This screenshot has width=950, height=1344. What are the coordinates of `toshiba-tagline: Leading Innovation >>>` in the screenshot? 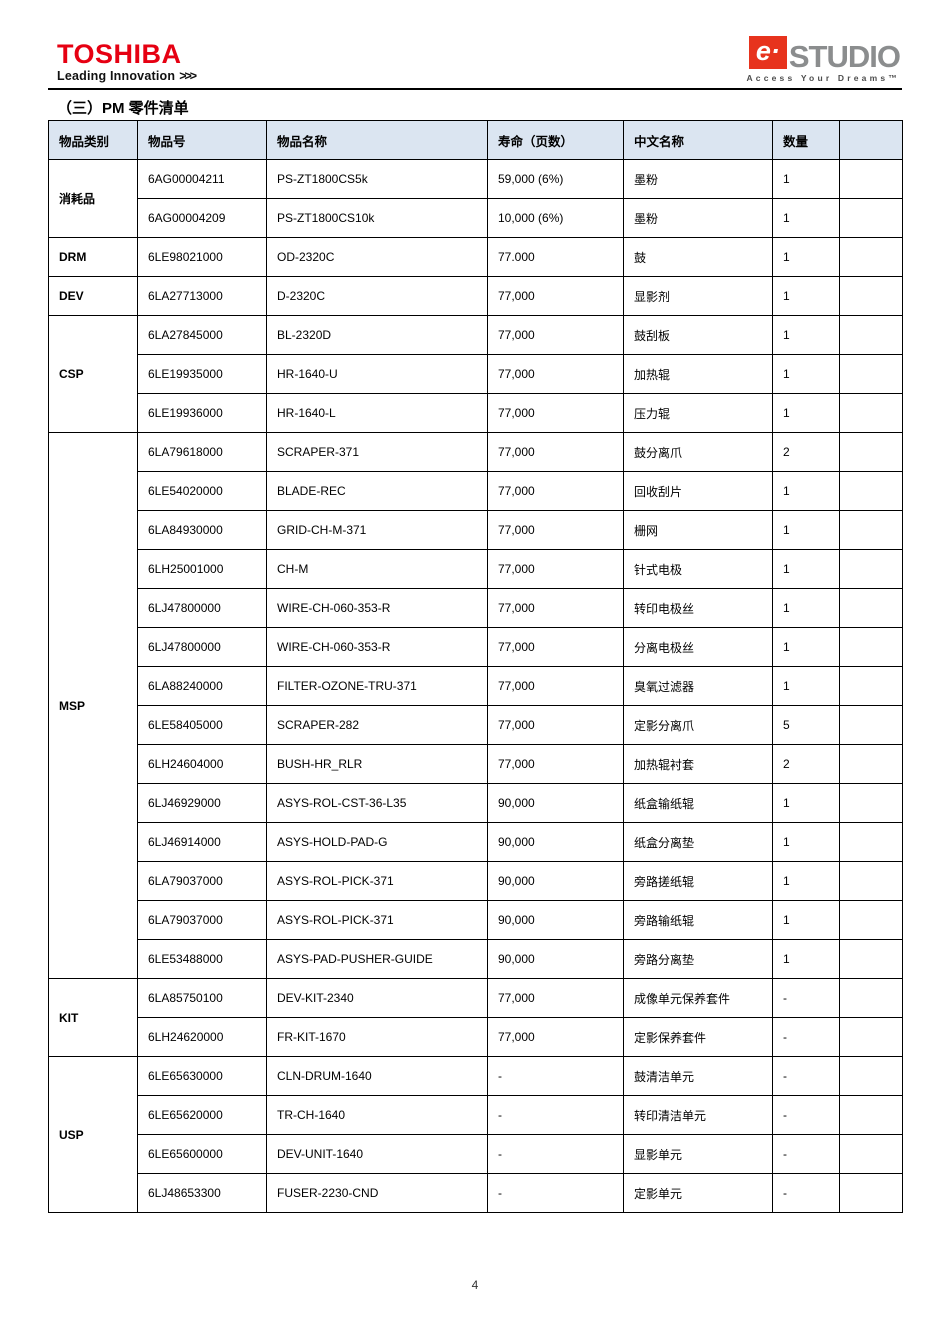 It's located at (127, 76).